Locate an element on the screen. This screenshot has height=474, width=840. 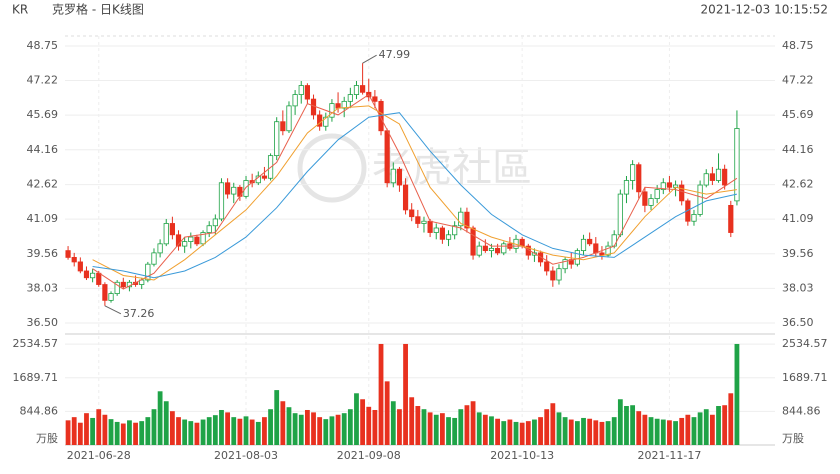
chart-title: 克罗格 - 日K线图 is located at coordinates (98, 9).